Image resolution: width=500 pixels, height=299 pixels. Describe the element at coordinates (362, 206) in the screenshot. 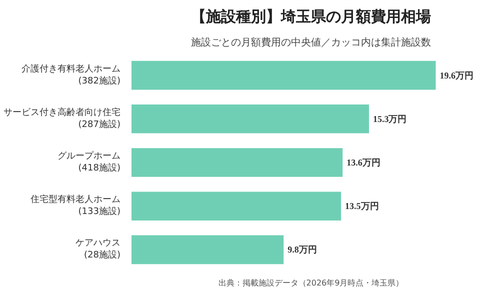

I see `data-label: 13.5万円` at that location.